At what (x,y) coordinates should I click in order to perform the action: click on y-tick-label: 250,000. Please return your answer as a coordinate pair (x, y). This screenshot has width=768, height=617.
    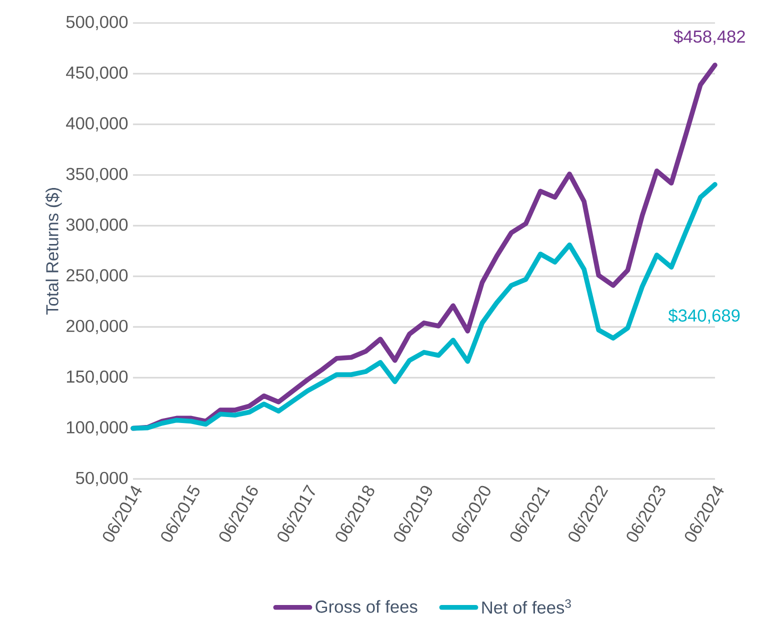
    Looking at the image, I should click on (97, 276).